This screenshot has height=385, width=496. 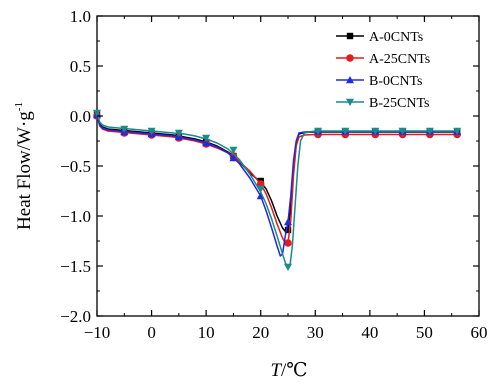 I want to click on x-axis-title-unit: /℃, so click(x=294, y=370).